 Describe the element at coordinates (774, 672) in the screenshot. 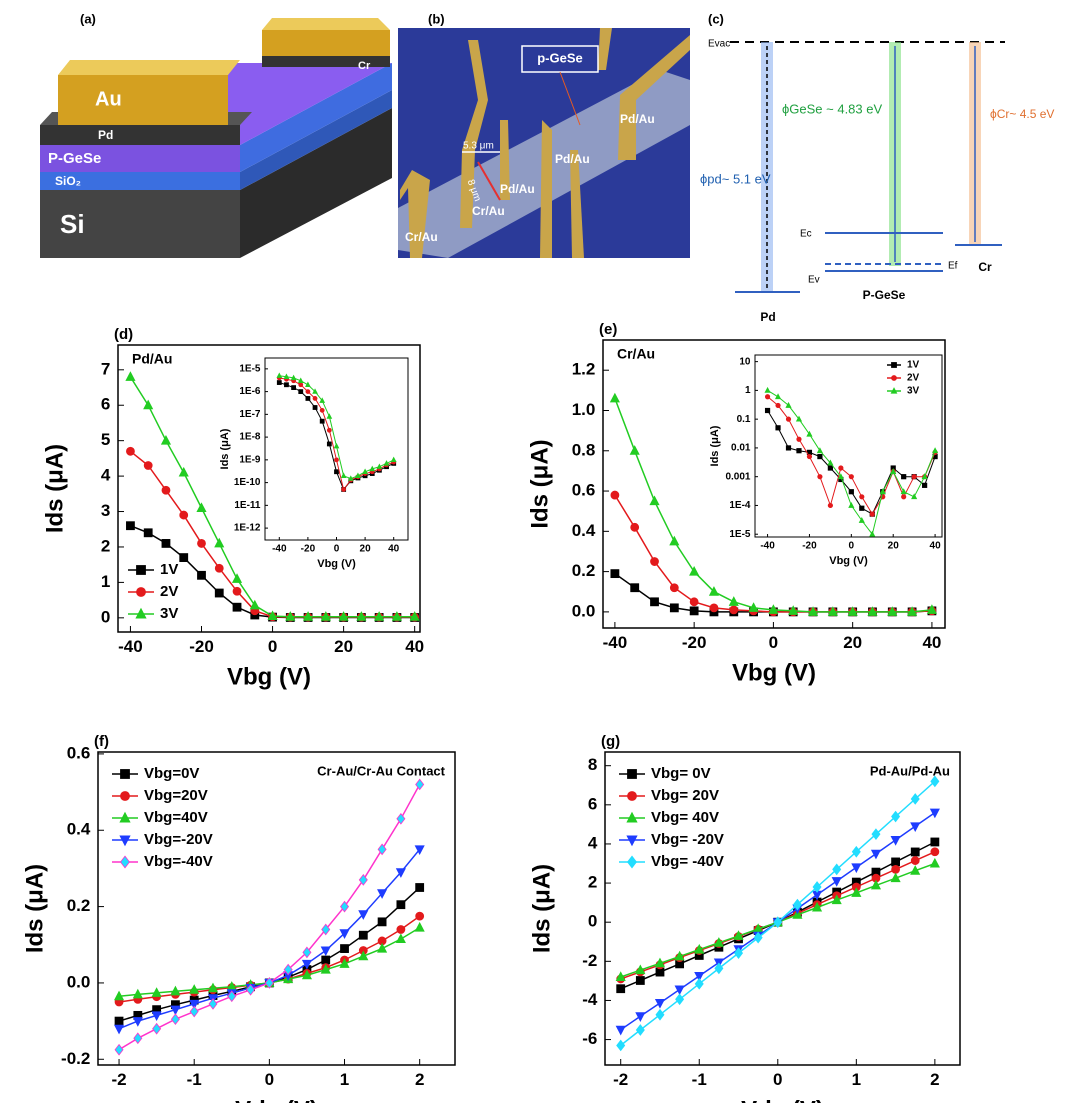

I see `x-axis-label: Vbg (V)` at that location.